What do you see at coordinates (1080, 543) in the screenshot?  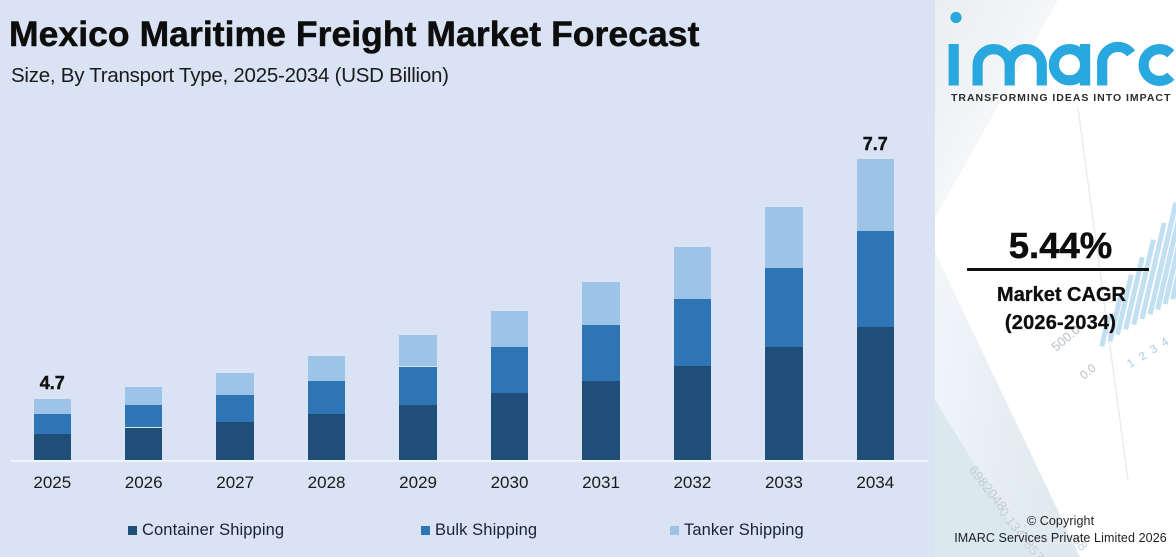 I see `svg-text: 68` at bounding box center [1080, 543].